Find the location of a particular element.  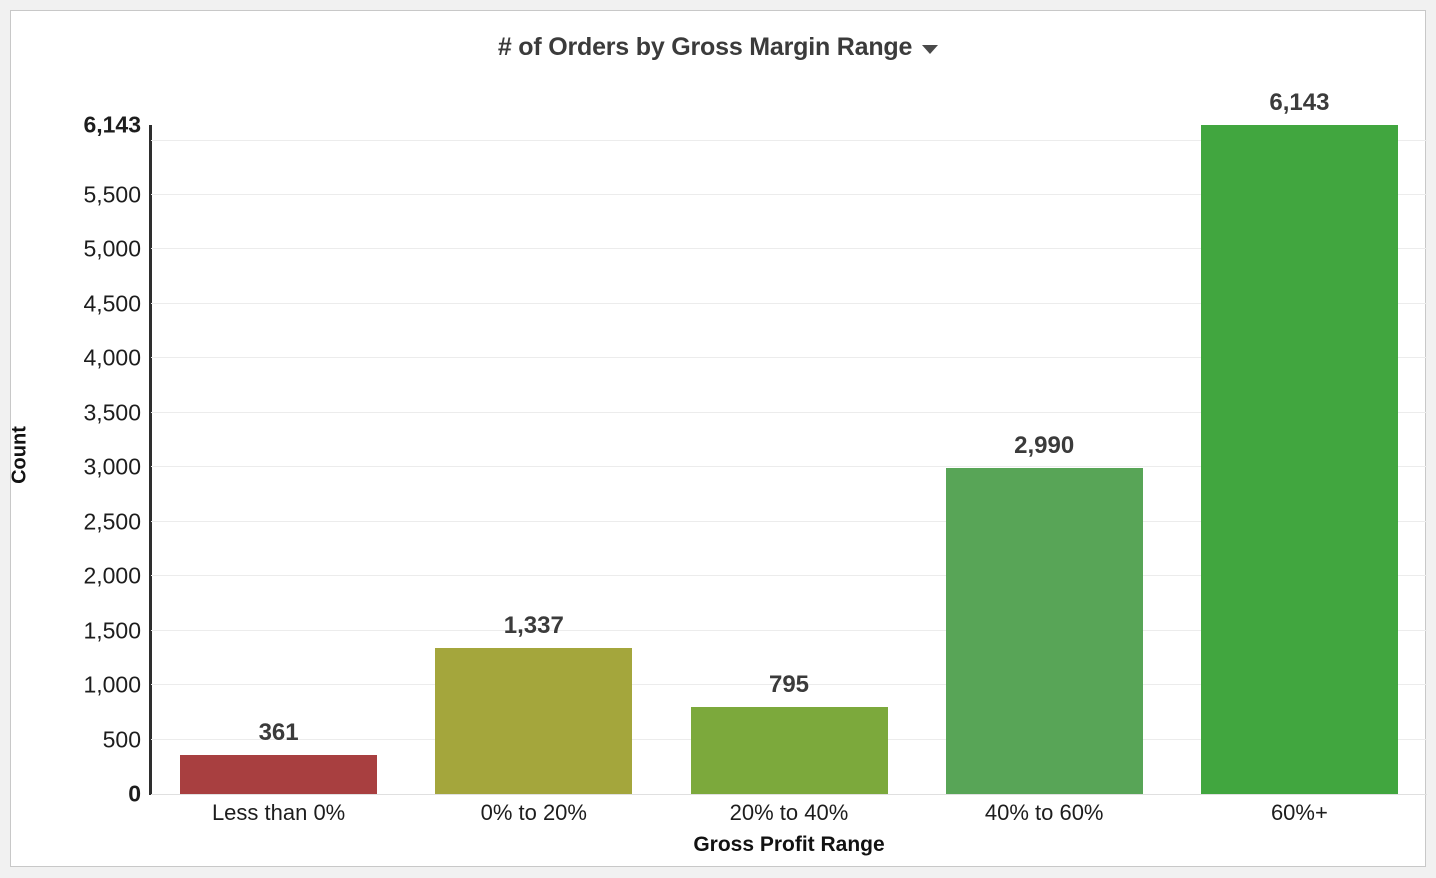

bar-group: 2,990 is located at coordinates (1044, 459).